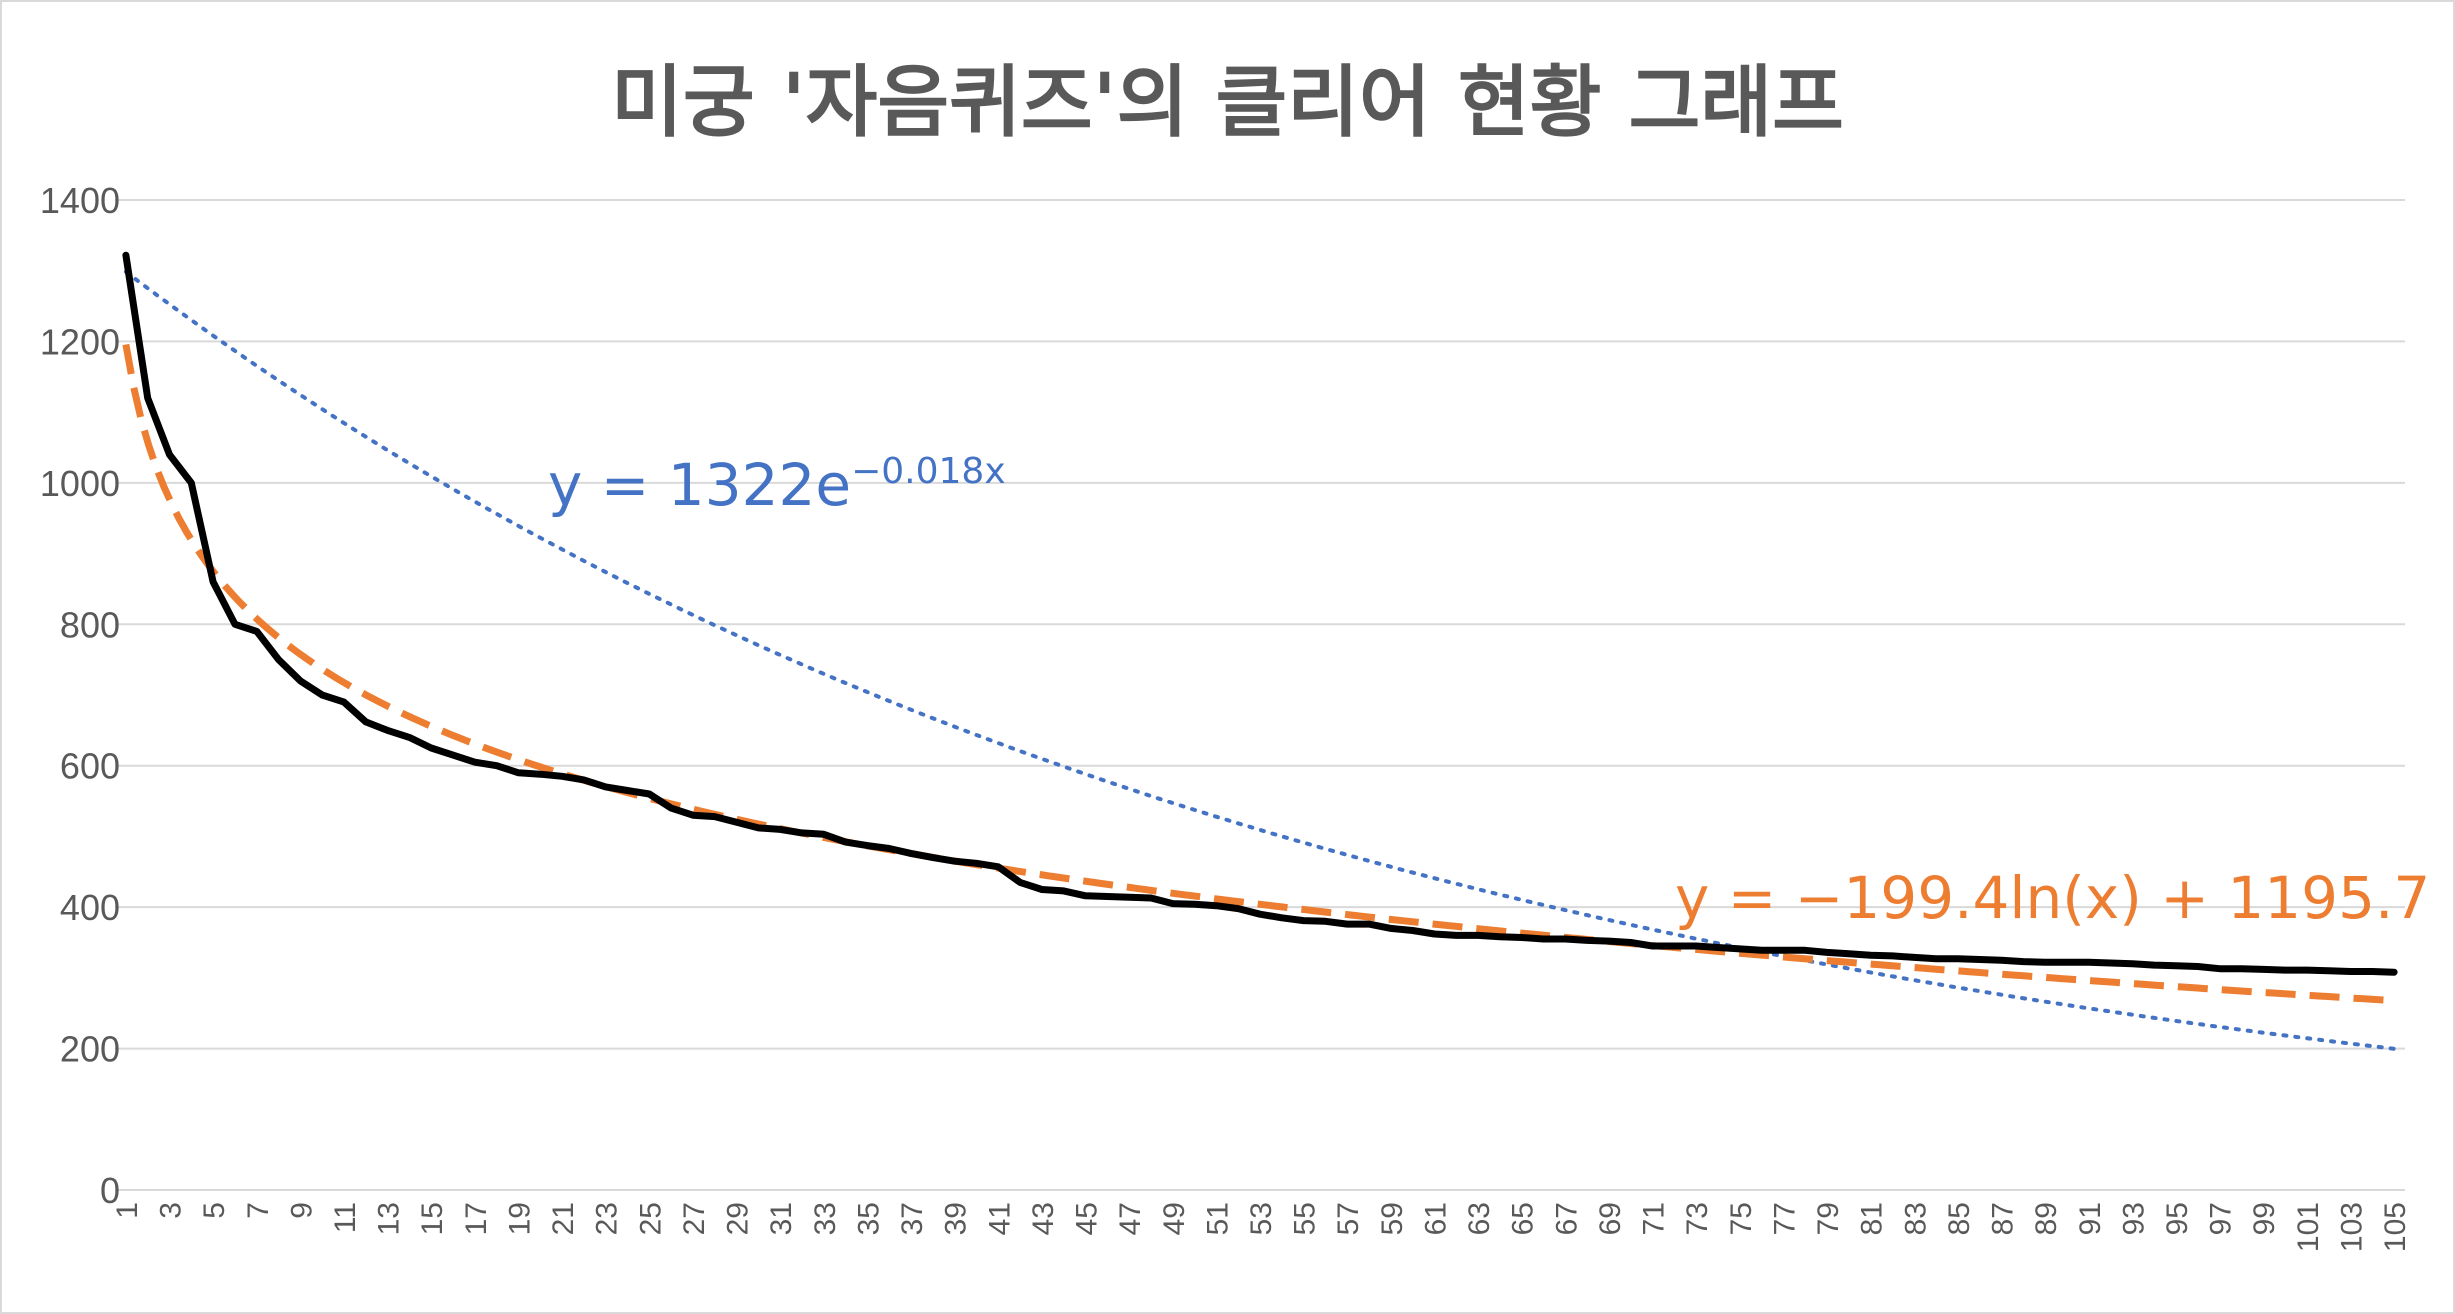 The image size is (2455, 1314). What do you see at coordinates (2052, 898) in the screenshot?
I see `trendline-logarithmic-equation: y = −199.4ln(x) + 1195.7` at bounding box center [2052, 898].